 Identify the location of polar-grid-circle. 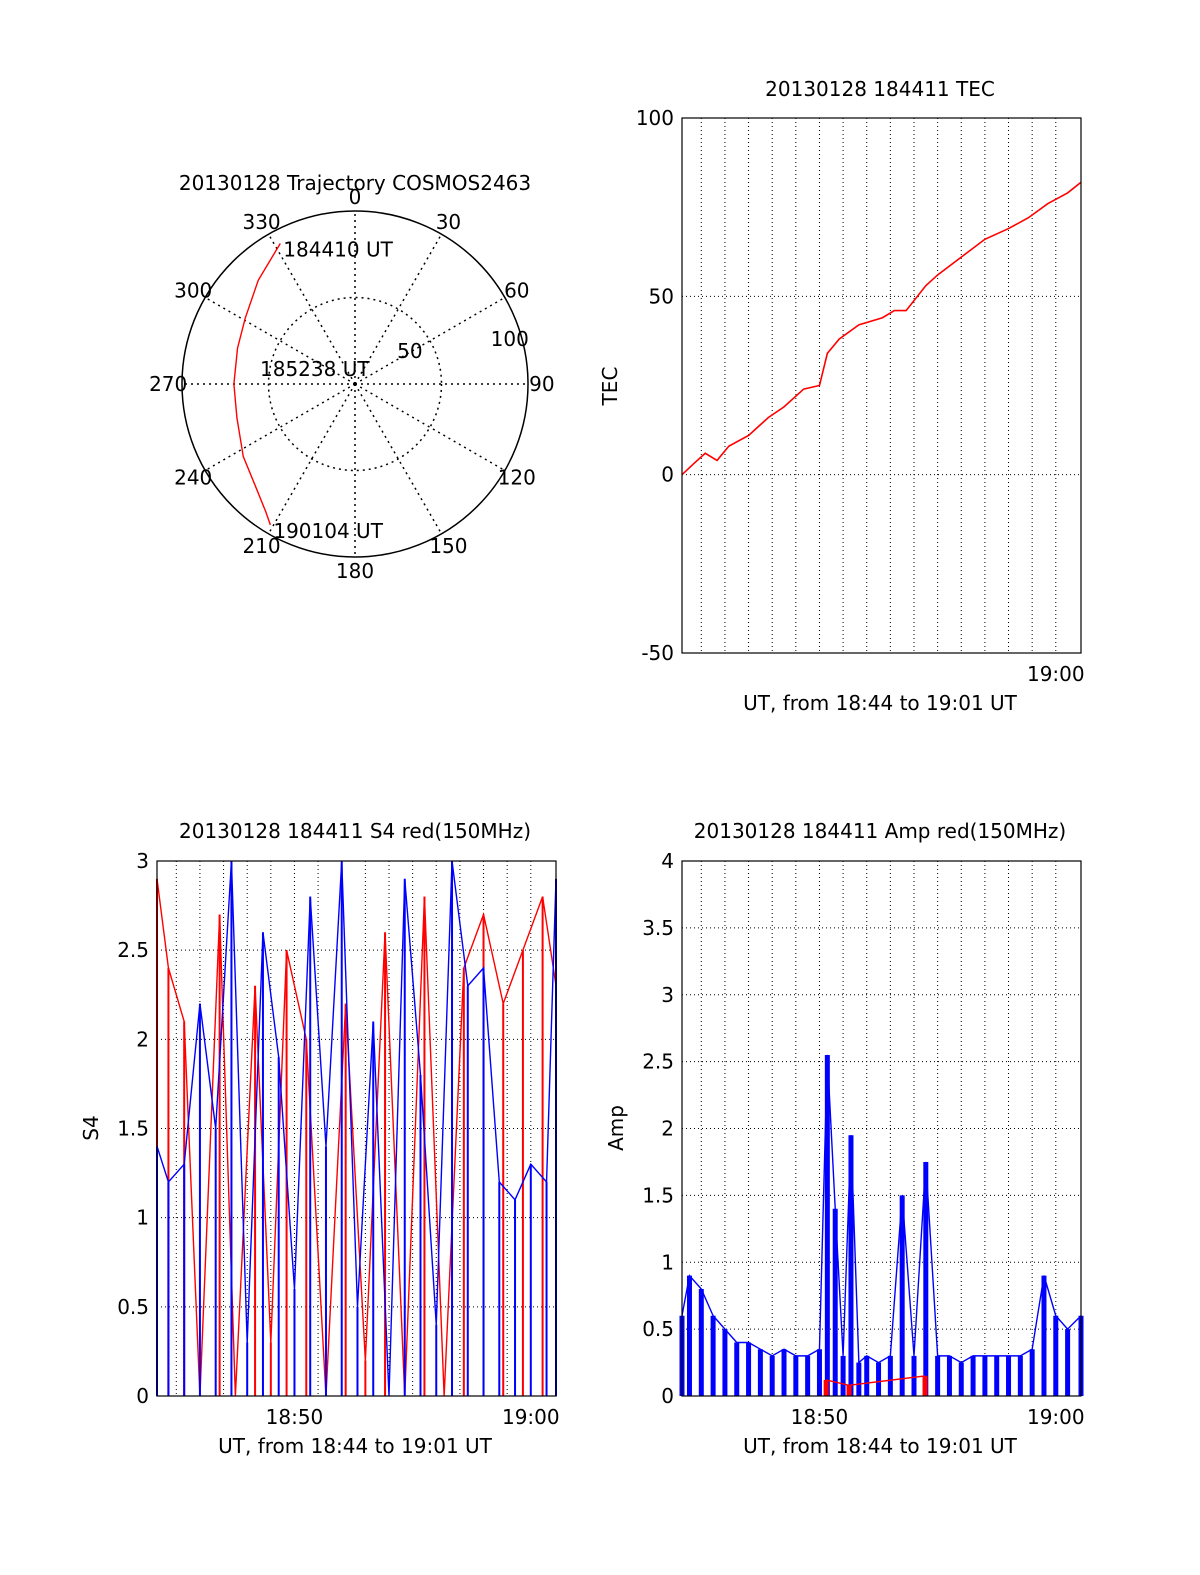
(355, 384).